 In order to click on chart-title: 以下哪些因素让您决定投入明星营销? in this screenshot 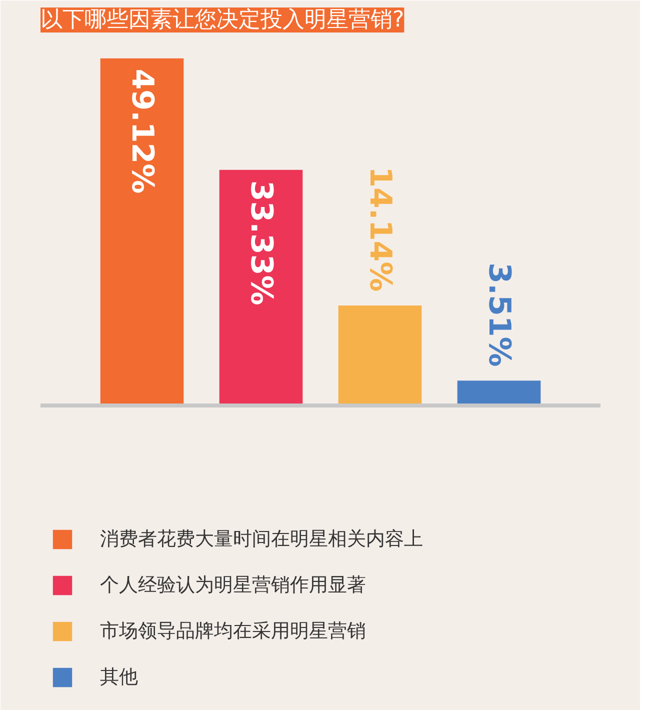, I will do `click(222, 20)`.